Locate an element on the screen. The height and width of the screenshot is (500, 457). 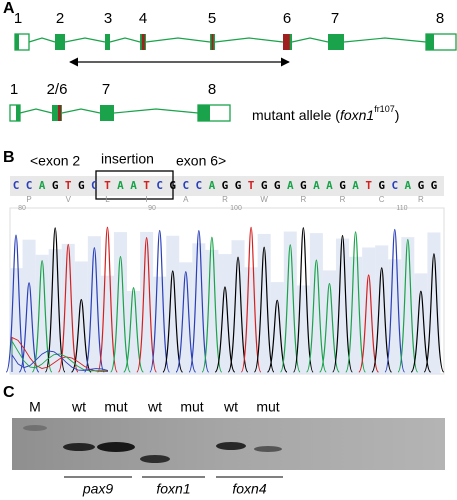
wild-type-gene: 1 2 3 4 5 6 7 8 is located at coordinates (235, 30).